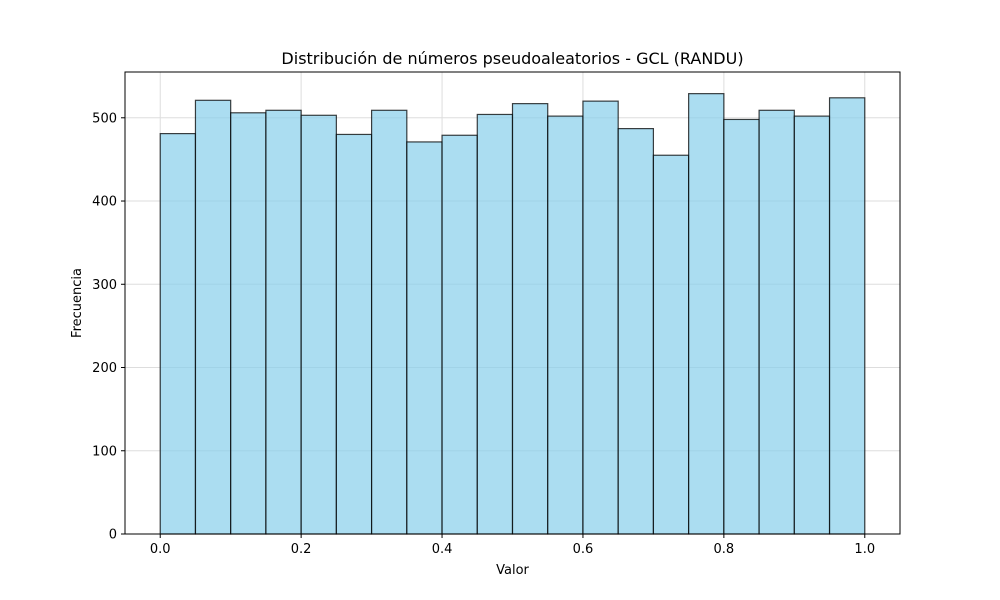 Image resolution: width=1000 pixels, height=600 pixels. Describe the element at coordinates (512, 545) in the screenshot. I see `x-axis-ticks: 0.0 0.2 0.4 0.6 0.8 1.0` at that location.